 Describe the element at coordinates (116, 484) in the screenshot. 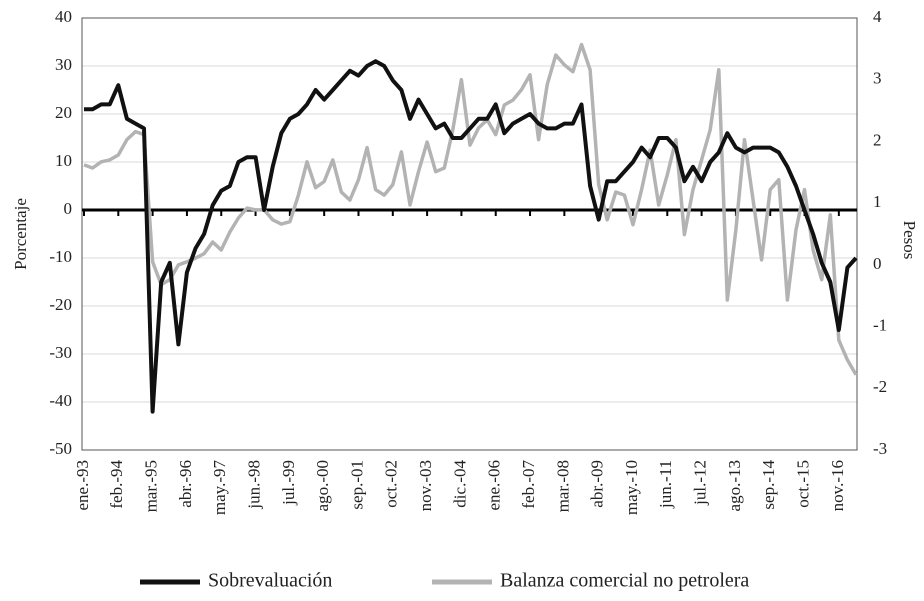

I see `x-tick-label: feb.-94` at that location.